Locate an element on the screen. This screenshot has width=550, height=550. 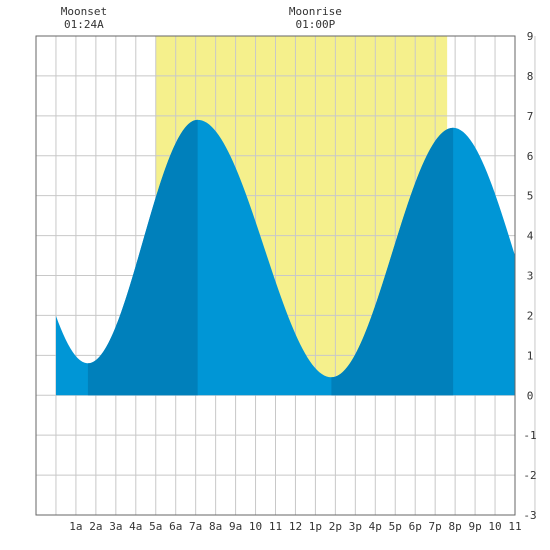
x-tick-label: 6p is located at coordinates (415, 526).